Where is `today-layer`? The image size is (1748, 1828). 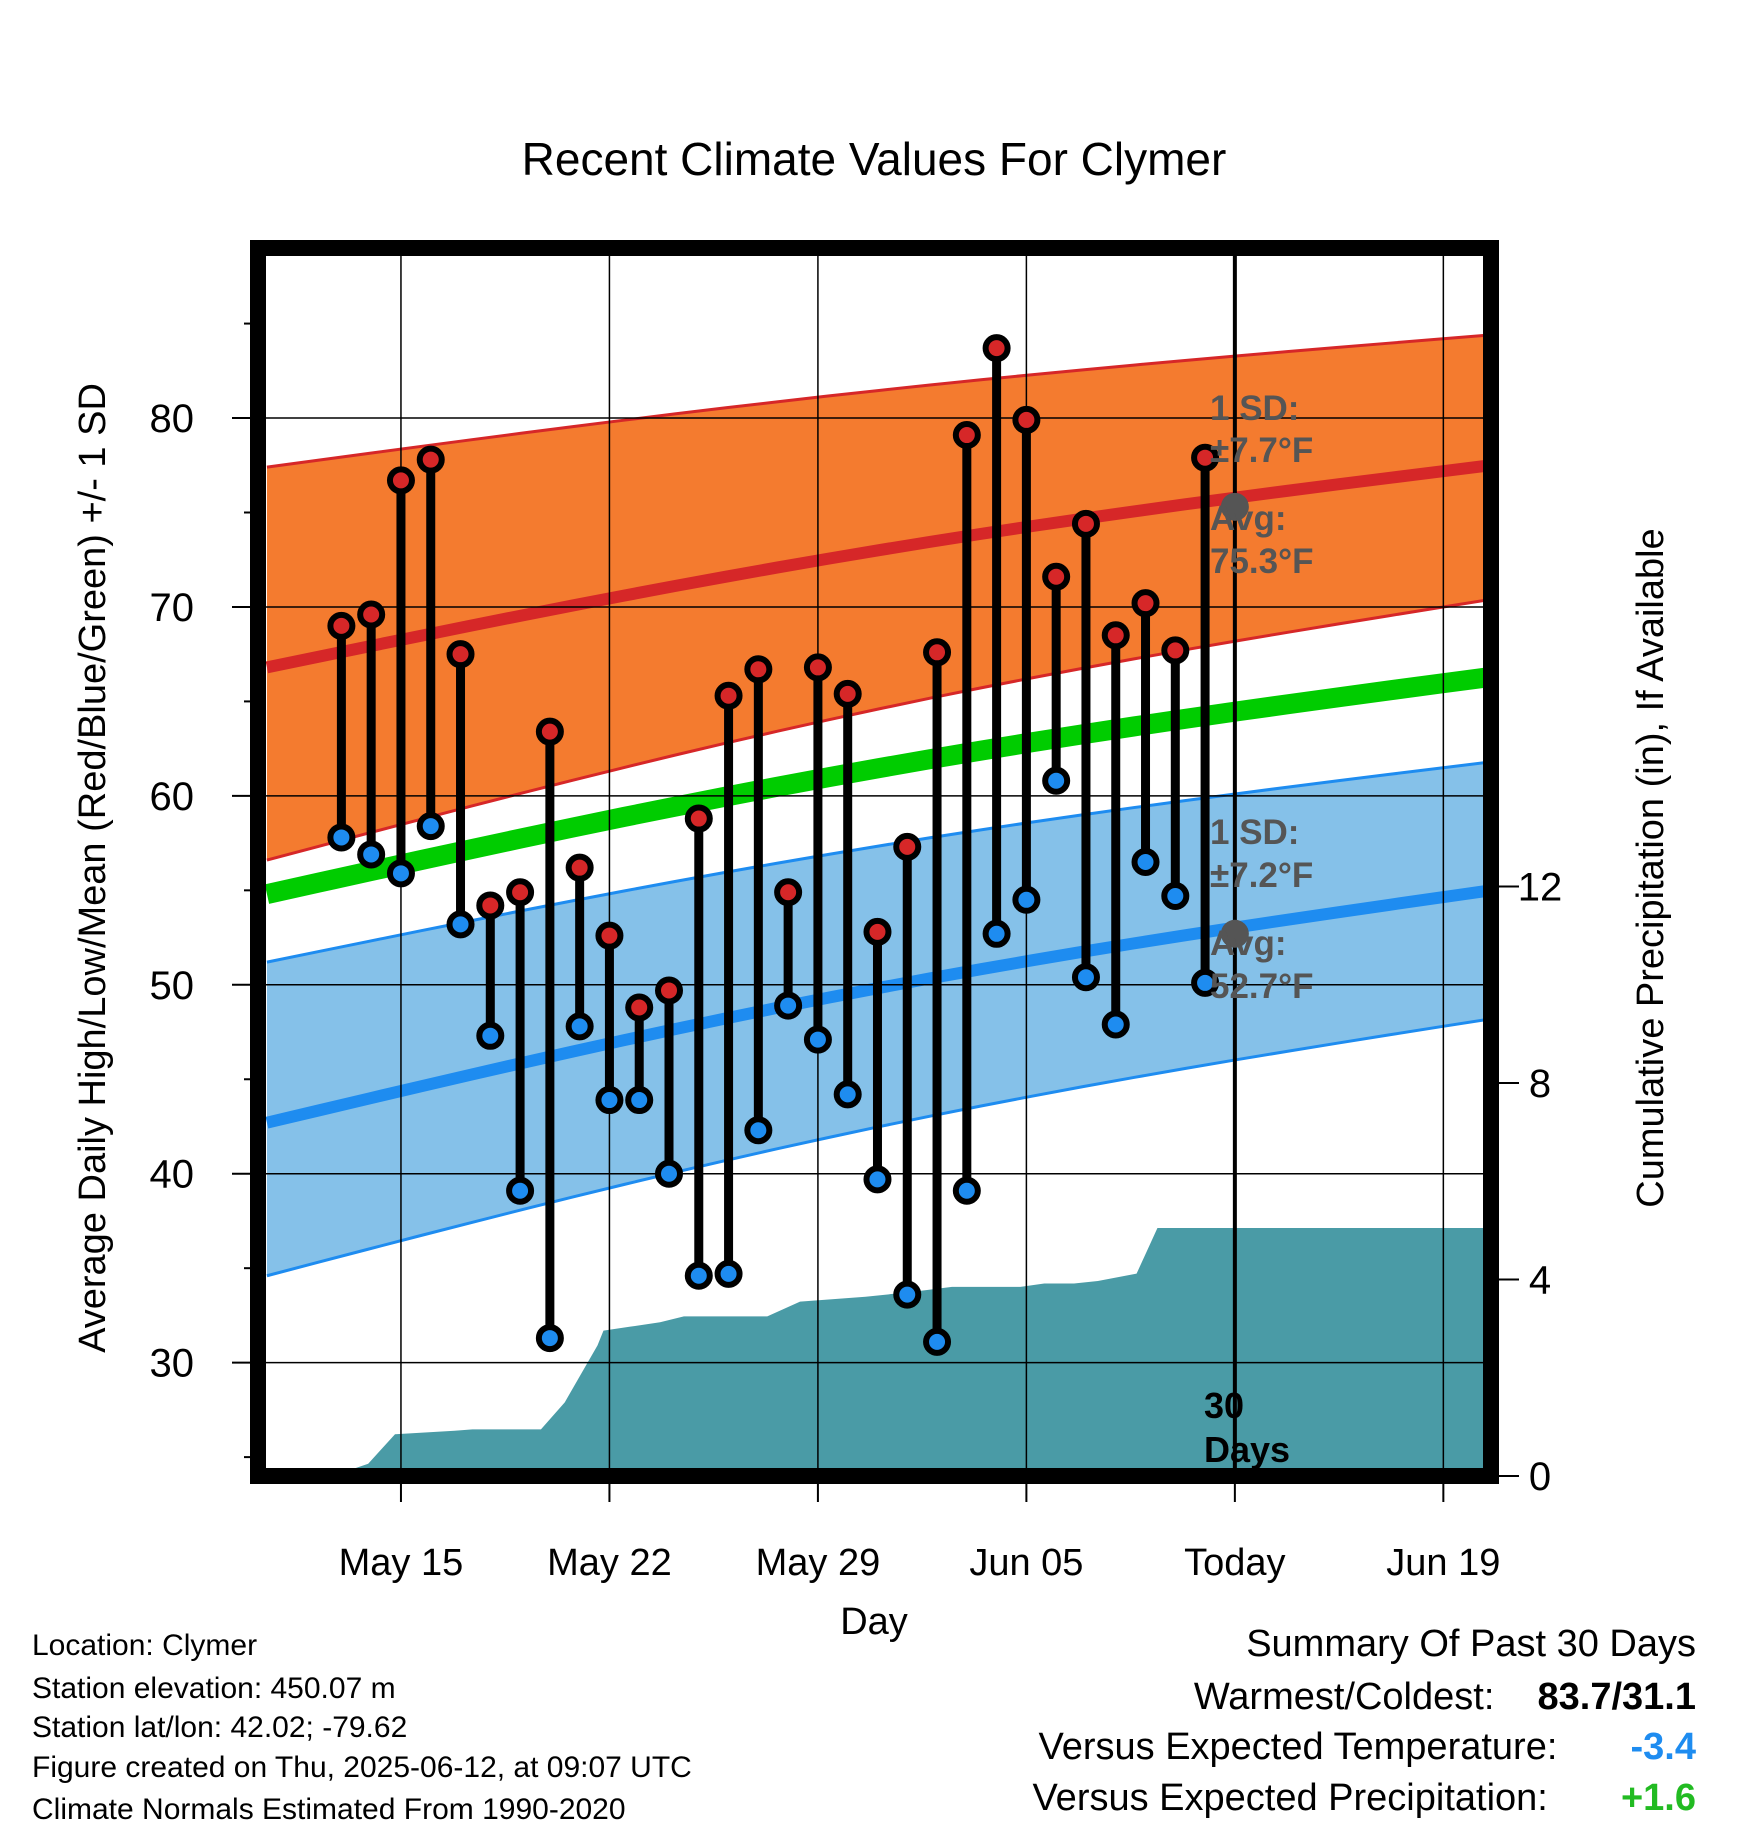 today-layer is located at coordinates (1234, 862).